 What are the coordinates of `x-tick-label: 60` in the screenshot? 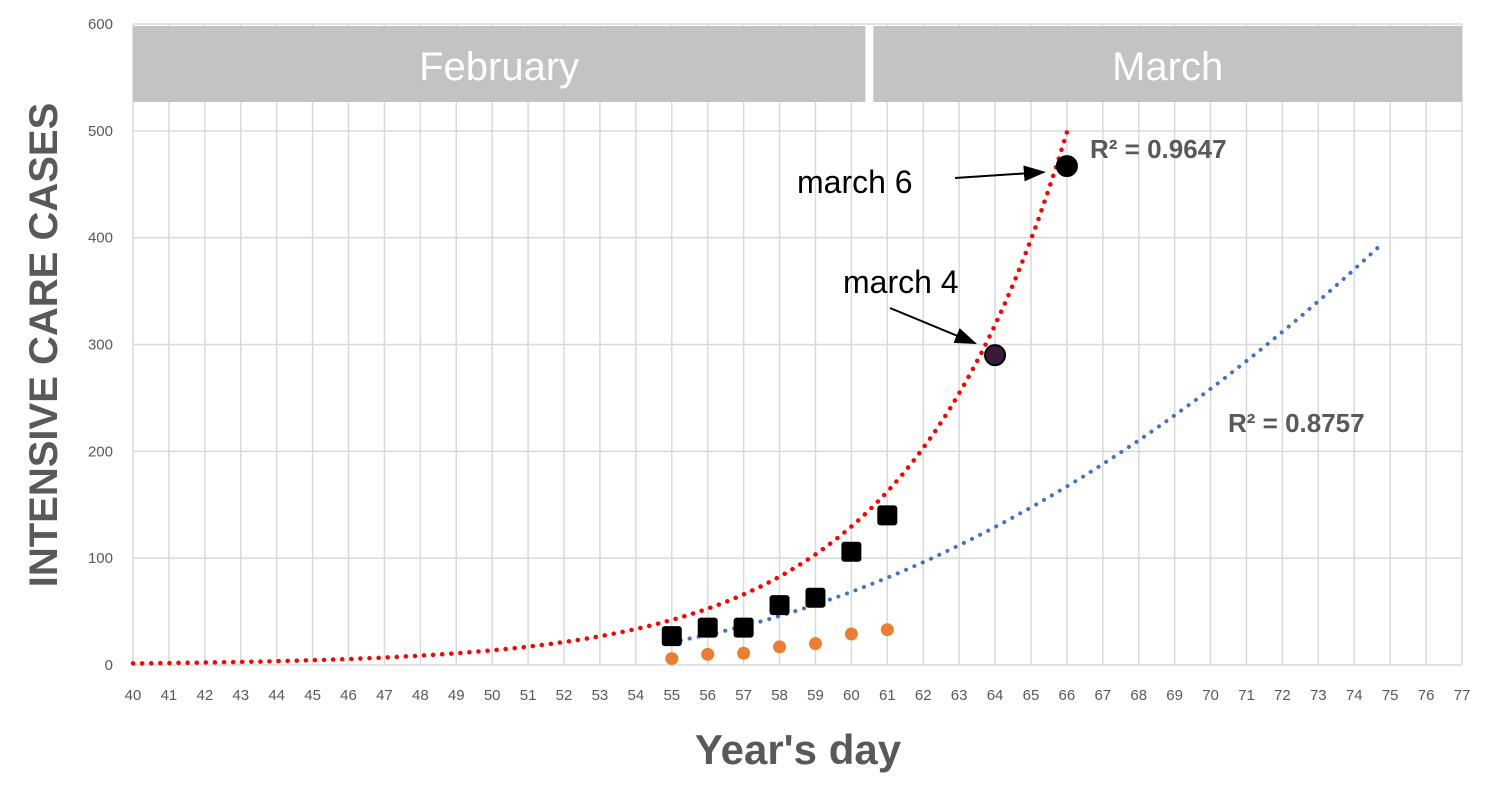 It's located at (851, 695).